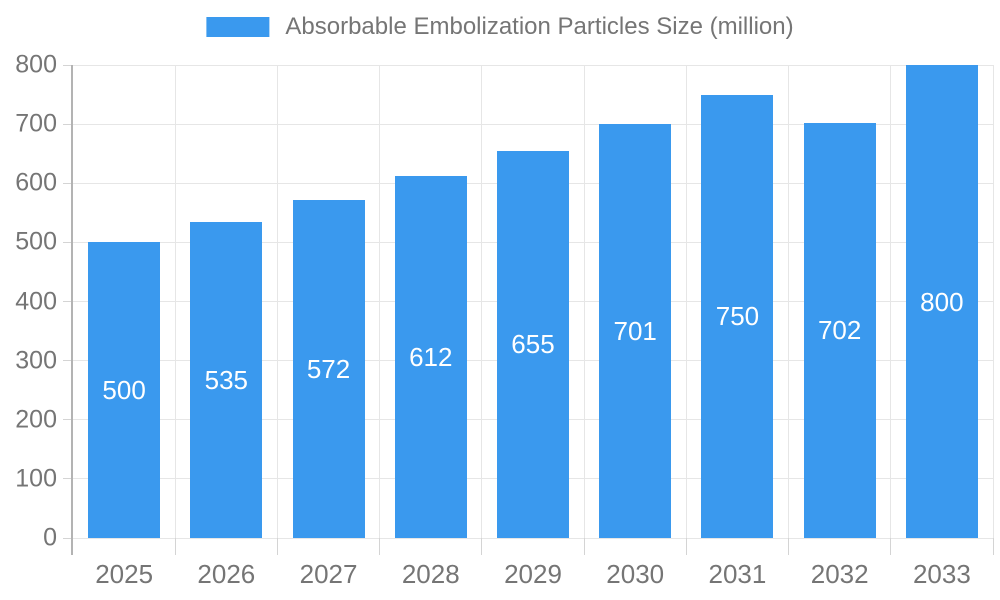  I want to click on bar-2032: 702, so click(839, 330).